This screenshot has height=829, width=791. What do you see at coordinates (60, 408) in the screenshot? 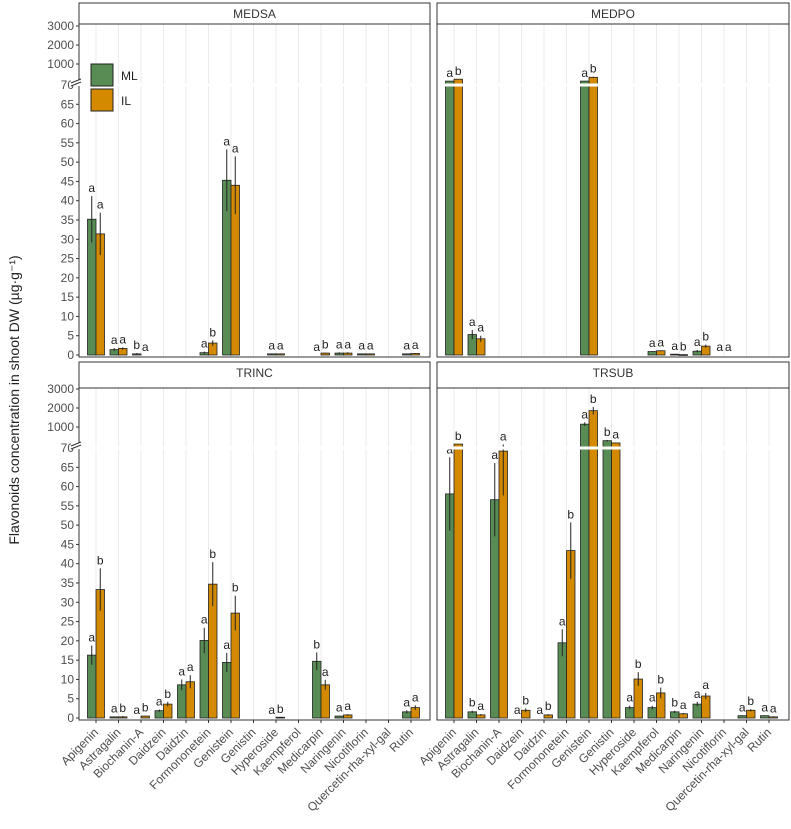
I see `y-tick-label: 2000` at bounding box center [60, 408].